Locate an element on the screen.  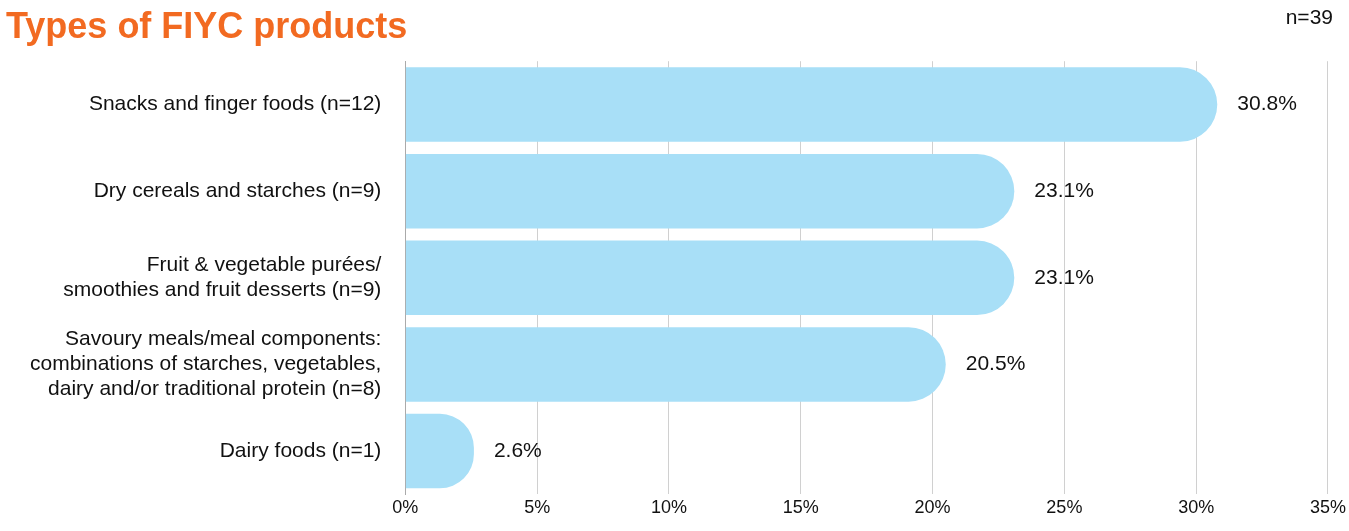
x-tick-label: 15% is located at coordinates (800, 507).